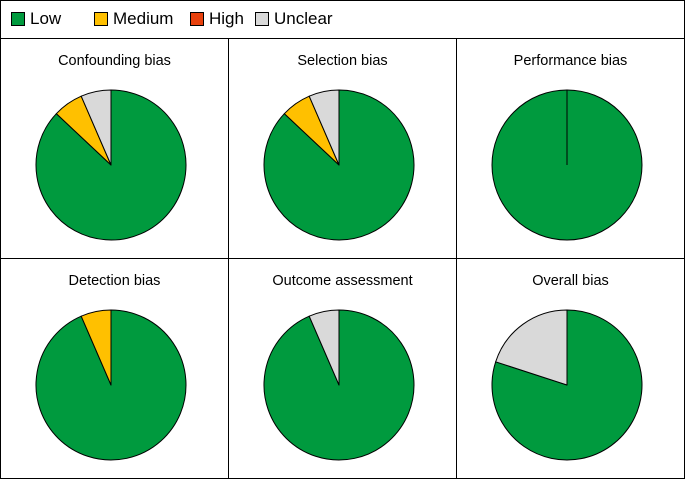 The width and height of the screenshot is (685, 479). I want to click on pie-detection-bias, so click(111, 385).